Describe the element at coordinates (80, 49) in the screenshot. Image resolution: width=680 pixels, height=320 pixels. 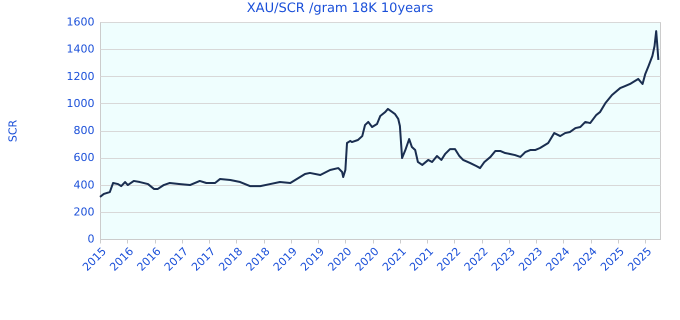
I see `y-tick-label: 1400` at that location.